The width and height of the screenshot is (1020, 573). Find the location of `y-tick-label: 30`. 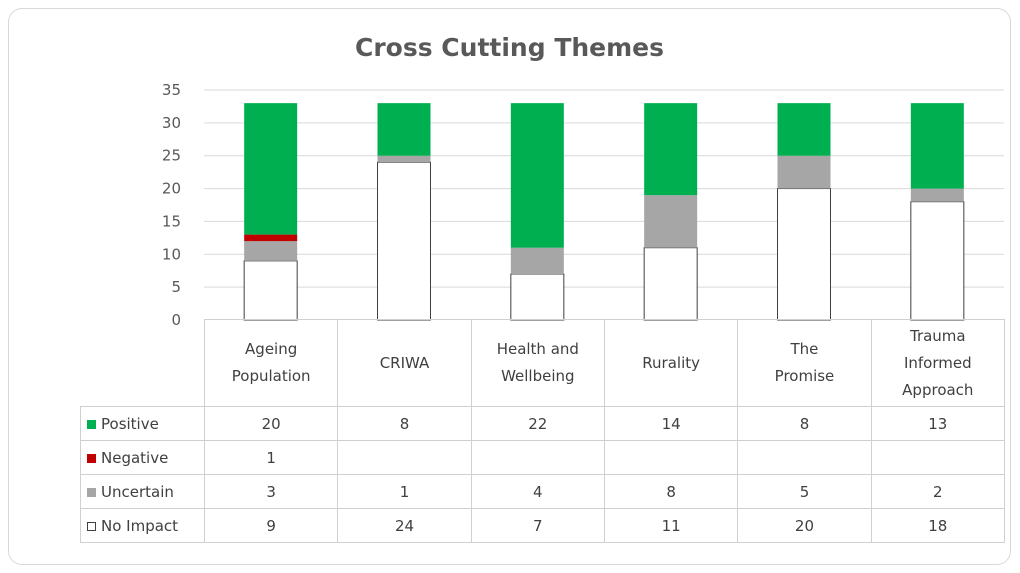

y-tick-label: 30 is located at coordinates (171, 123).